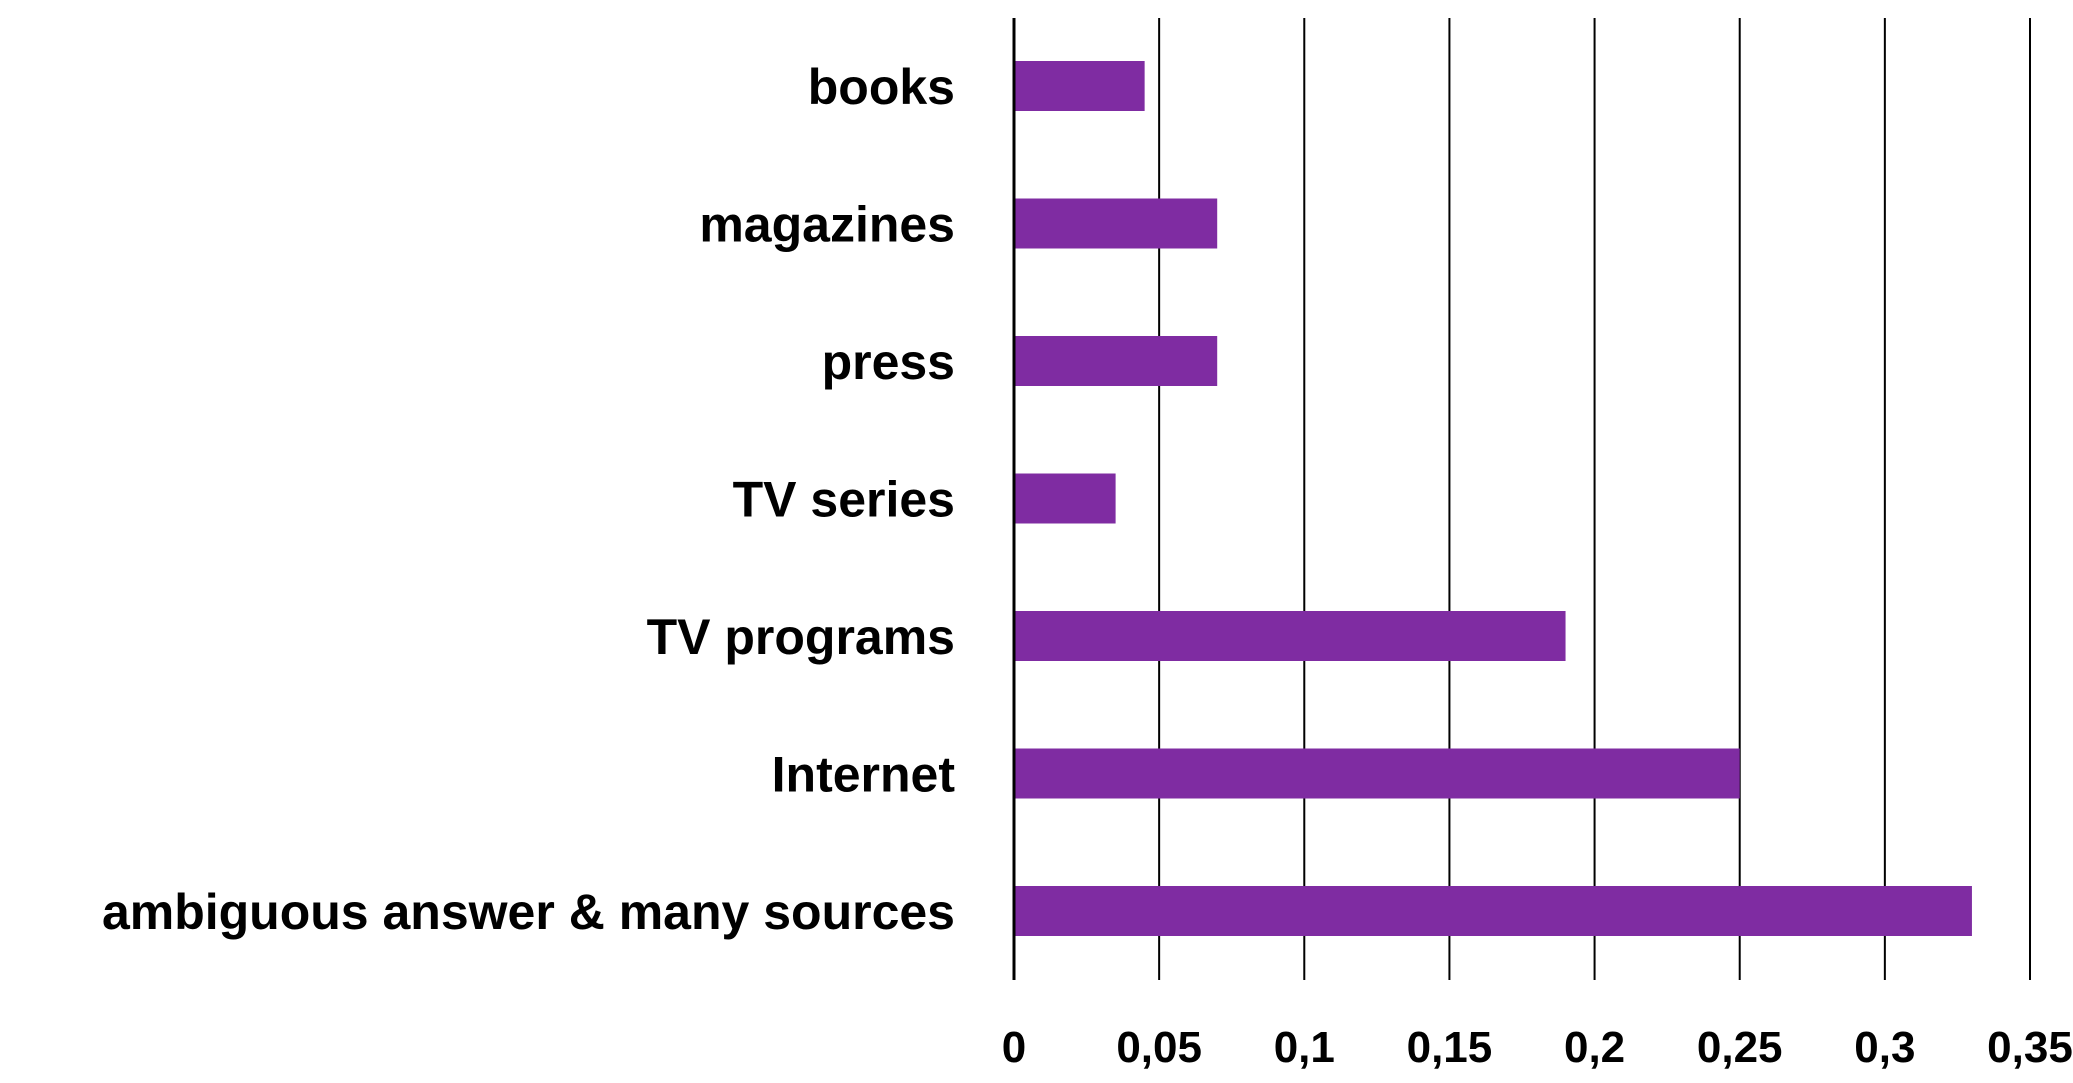  Describe the element at coordinates (888, 362) in the screenshot. I see `category-label: press` at that location.